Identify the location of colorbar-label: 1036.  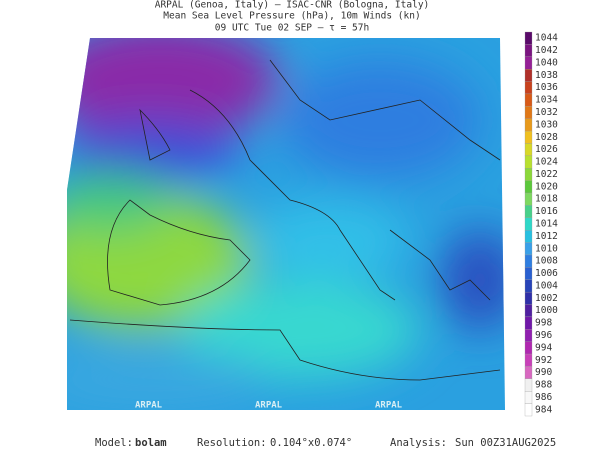
(546, 87).